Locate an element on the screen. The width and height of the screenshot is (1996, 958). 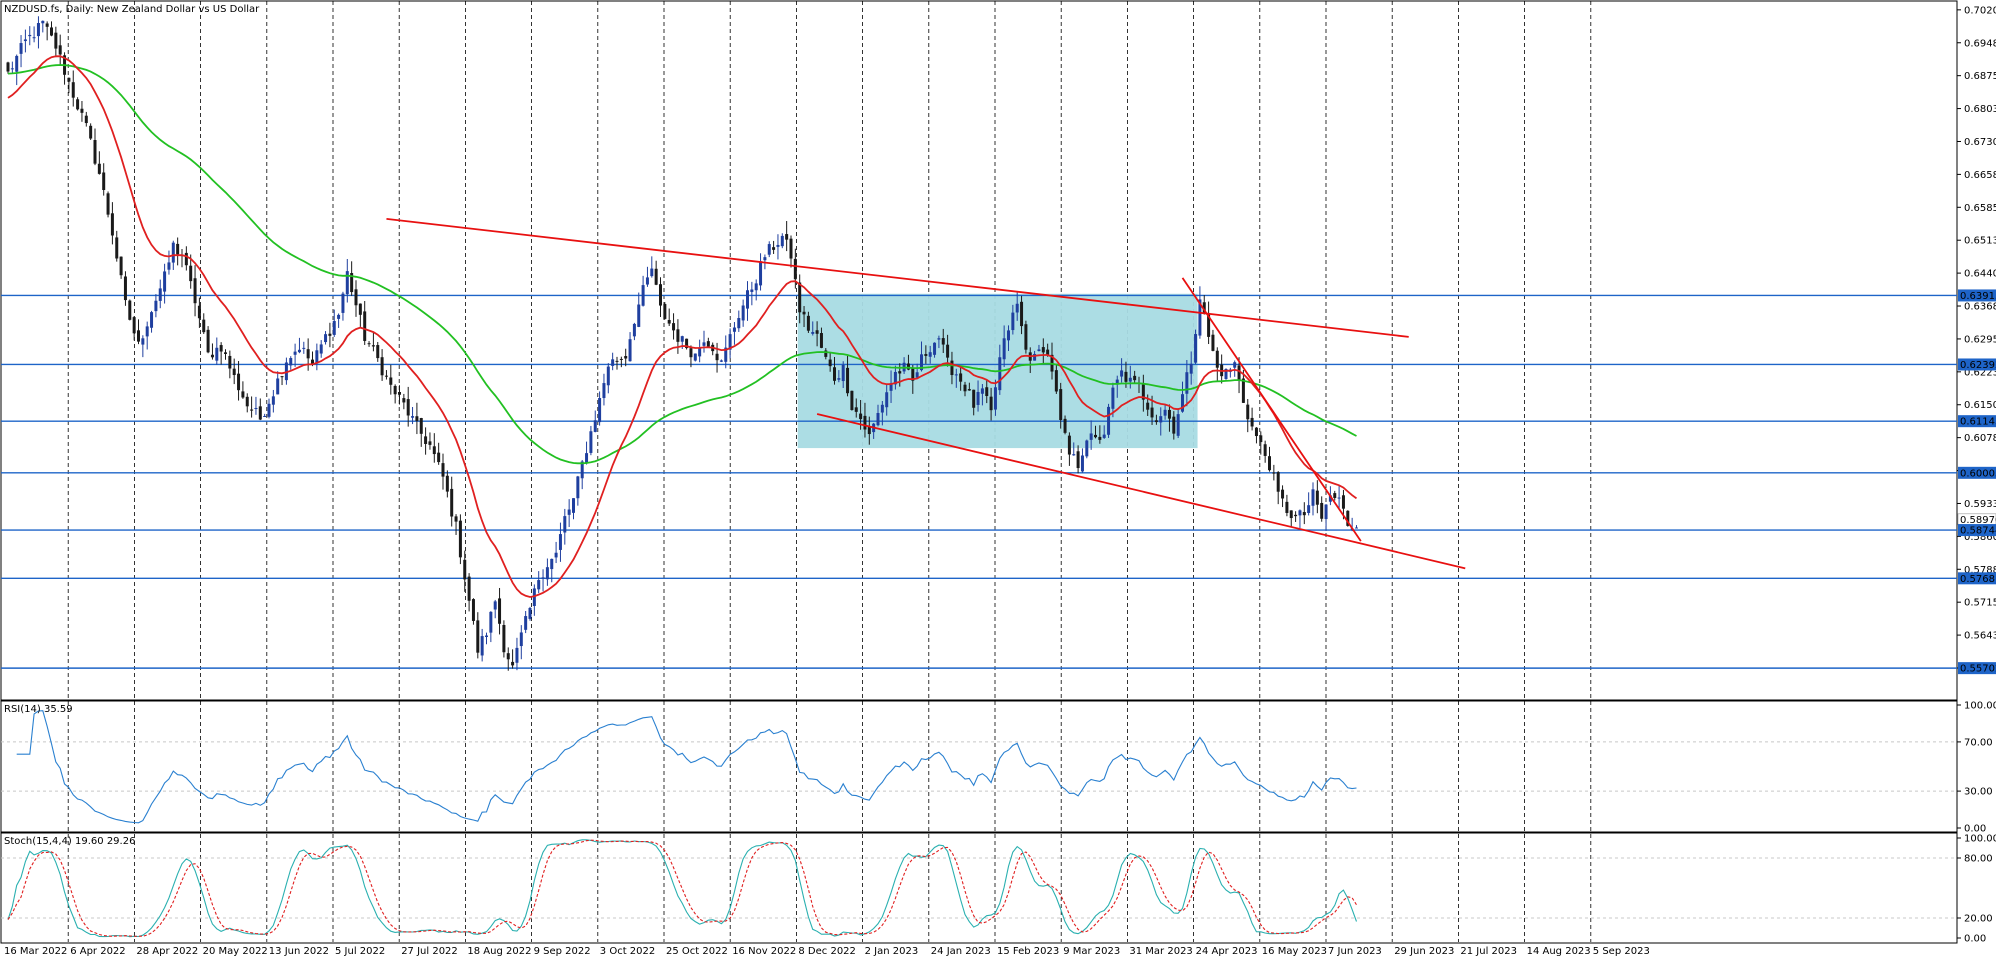
date-tick-label: 16 Mar 2022 is located at coordinates (35, 951).